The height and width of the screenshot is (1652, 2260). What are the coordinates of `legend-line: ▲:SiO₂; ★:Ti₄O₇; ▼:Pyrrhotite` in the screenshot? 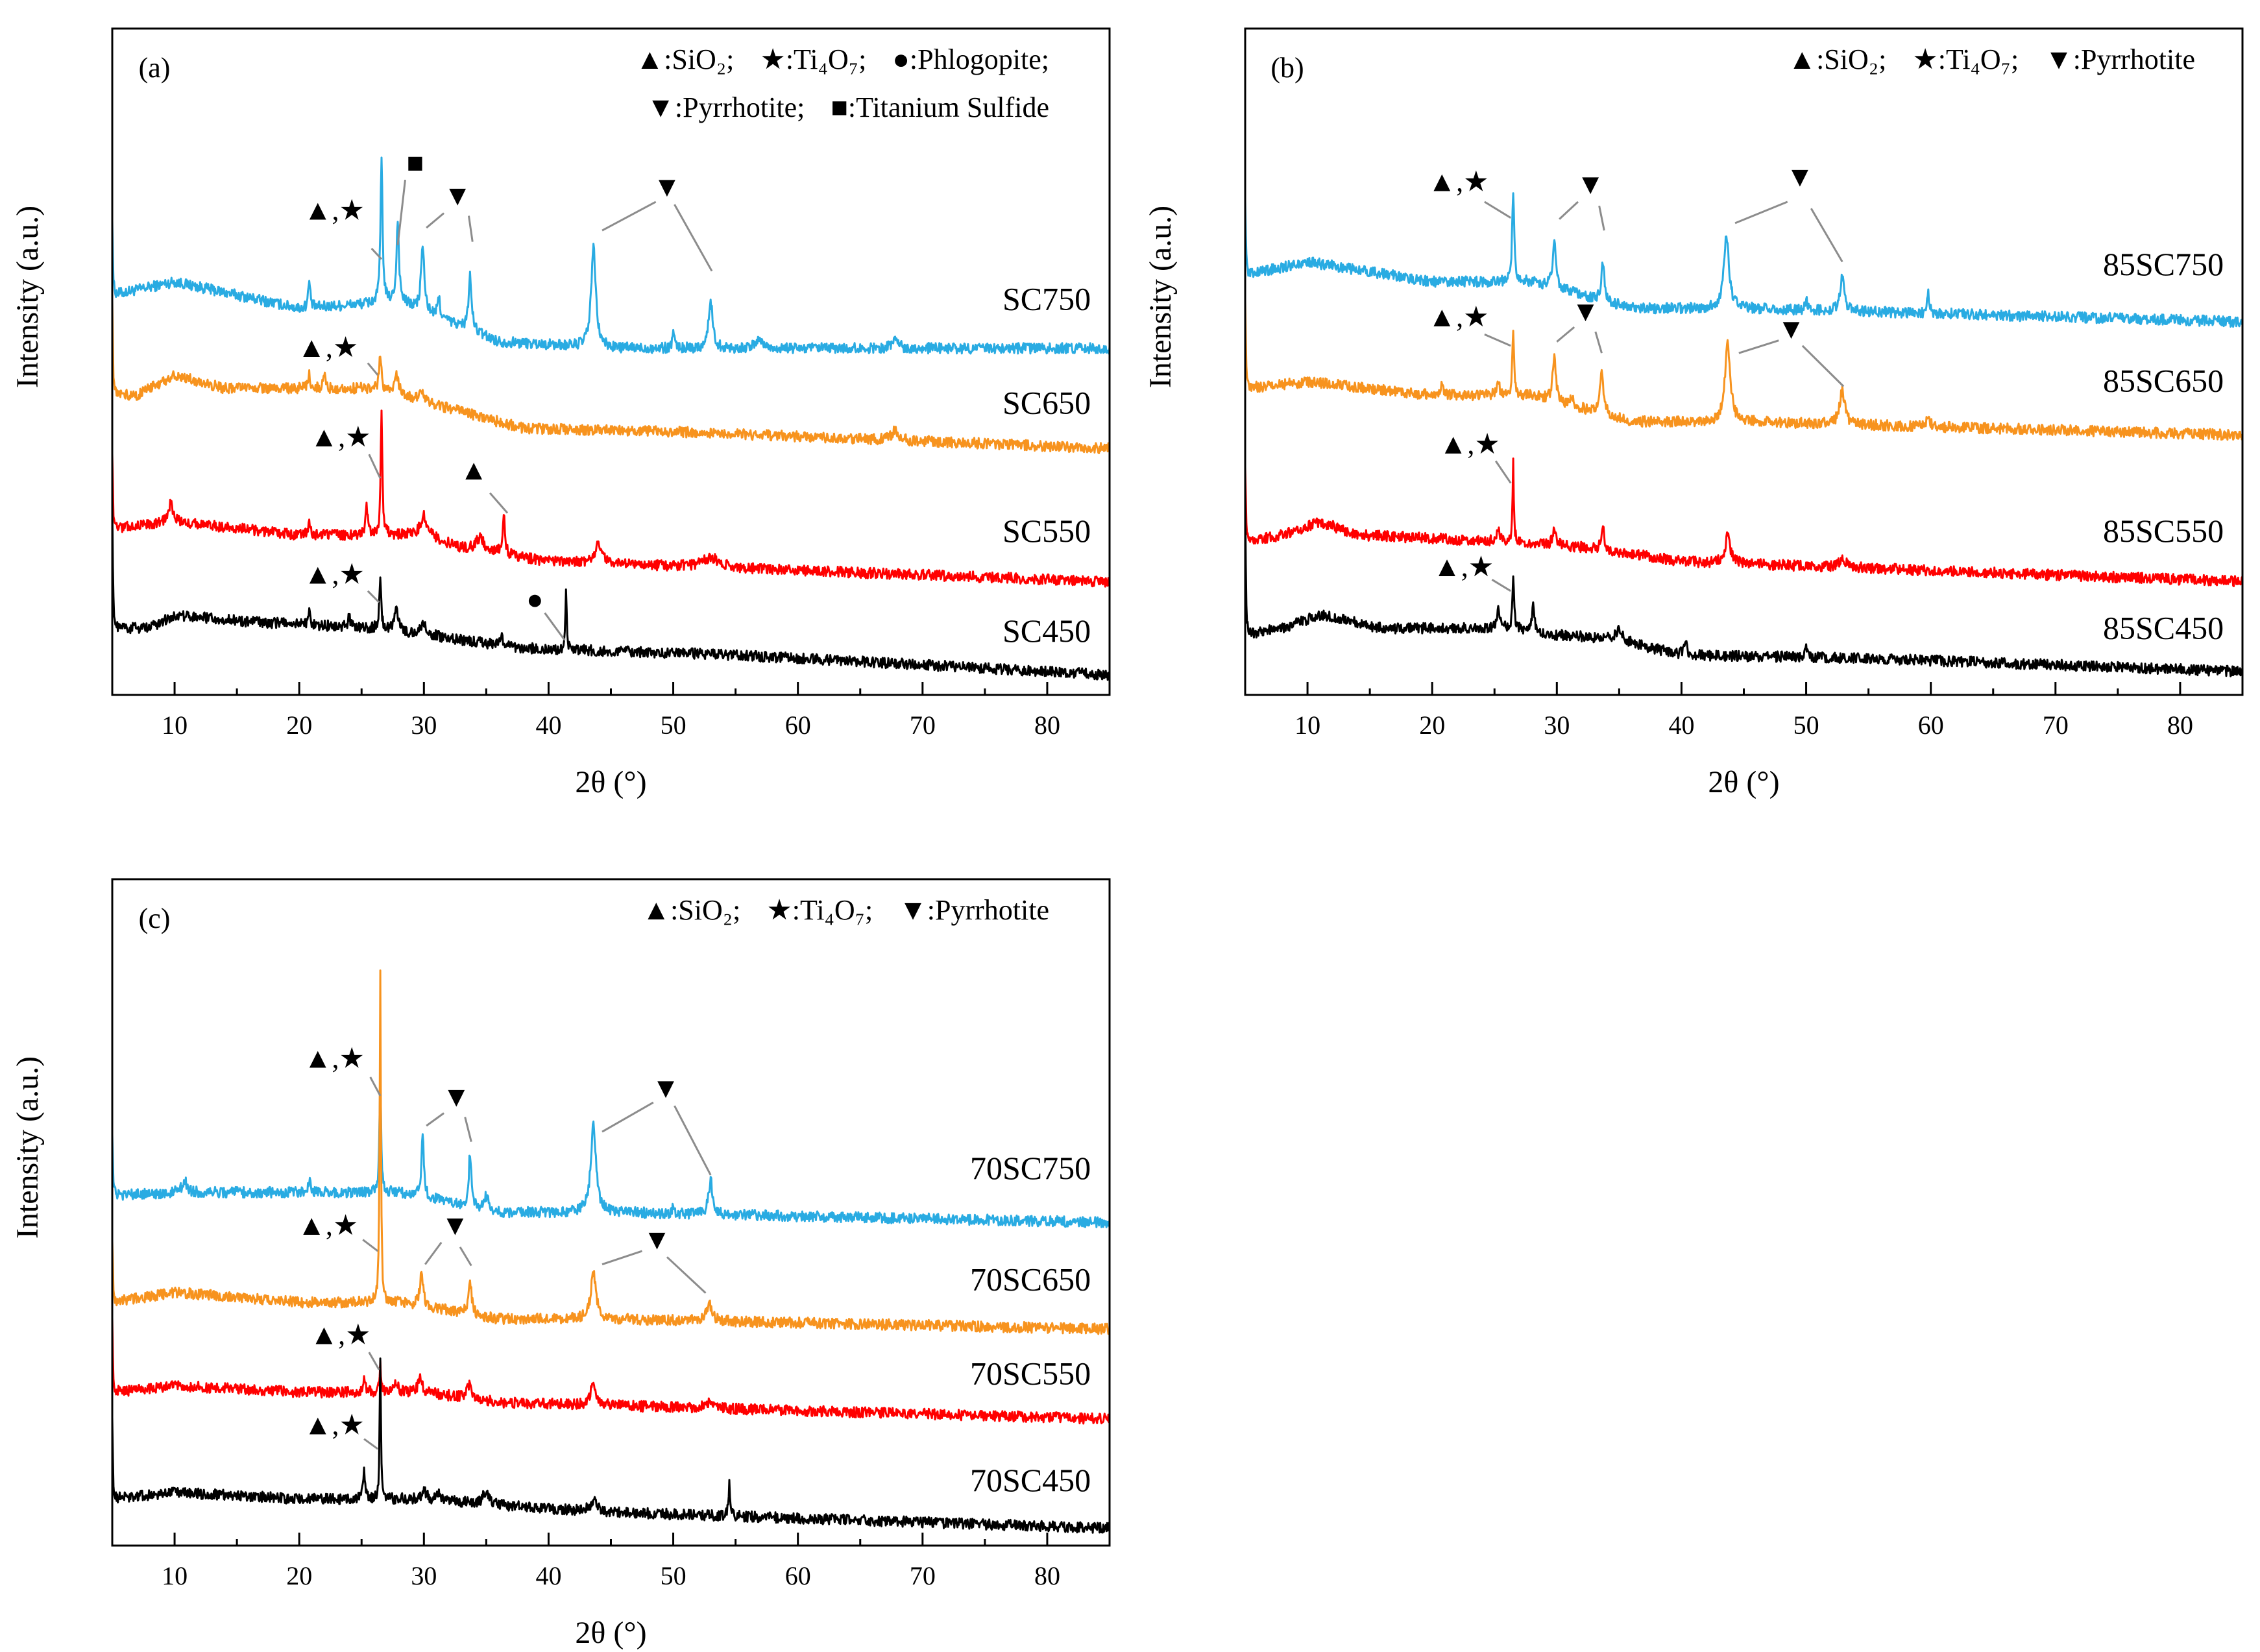 It's located at (846, 910).